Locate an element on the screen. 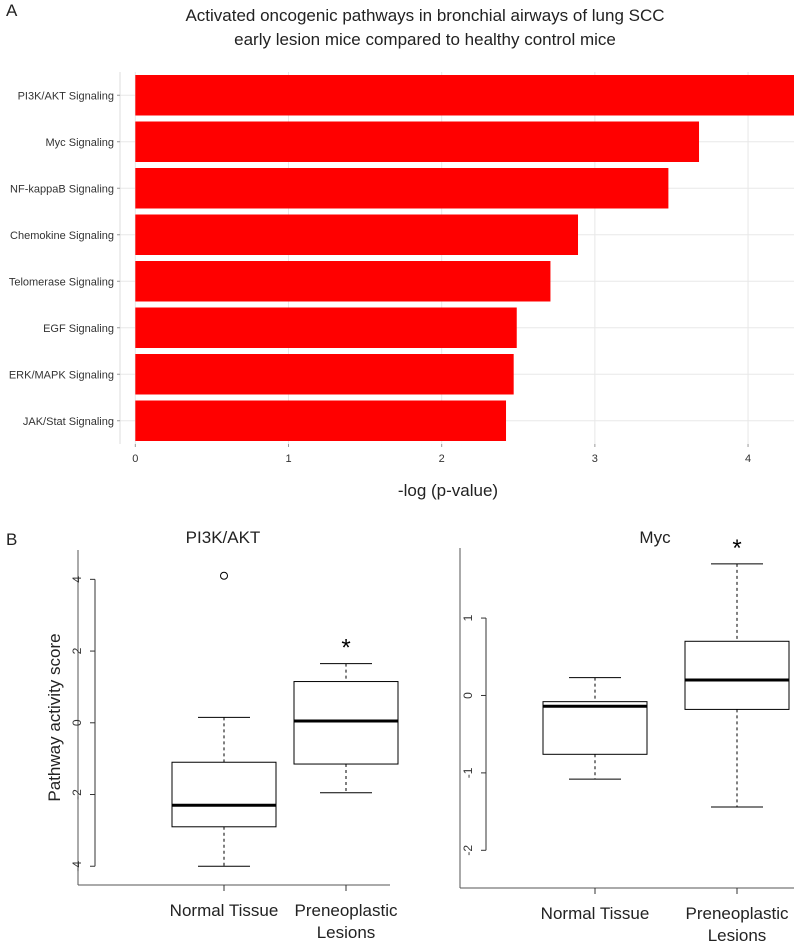 This screenshot has width=796, height=946. category-label: PI3K/AKT Signaling is located at coordinates (66, 96).